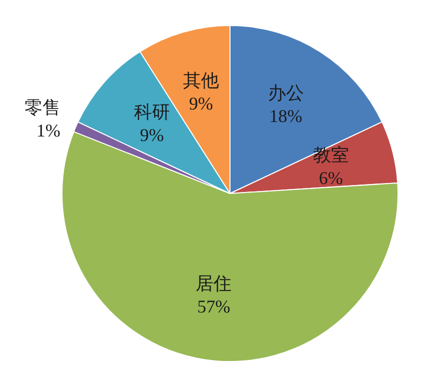  What do you see at coordinates (213, 306) in the screenshot?
I see `data-label: 57%` at bounding box center [213, 306].